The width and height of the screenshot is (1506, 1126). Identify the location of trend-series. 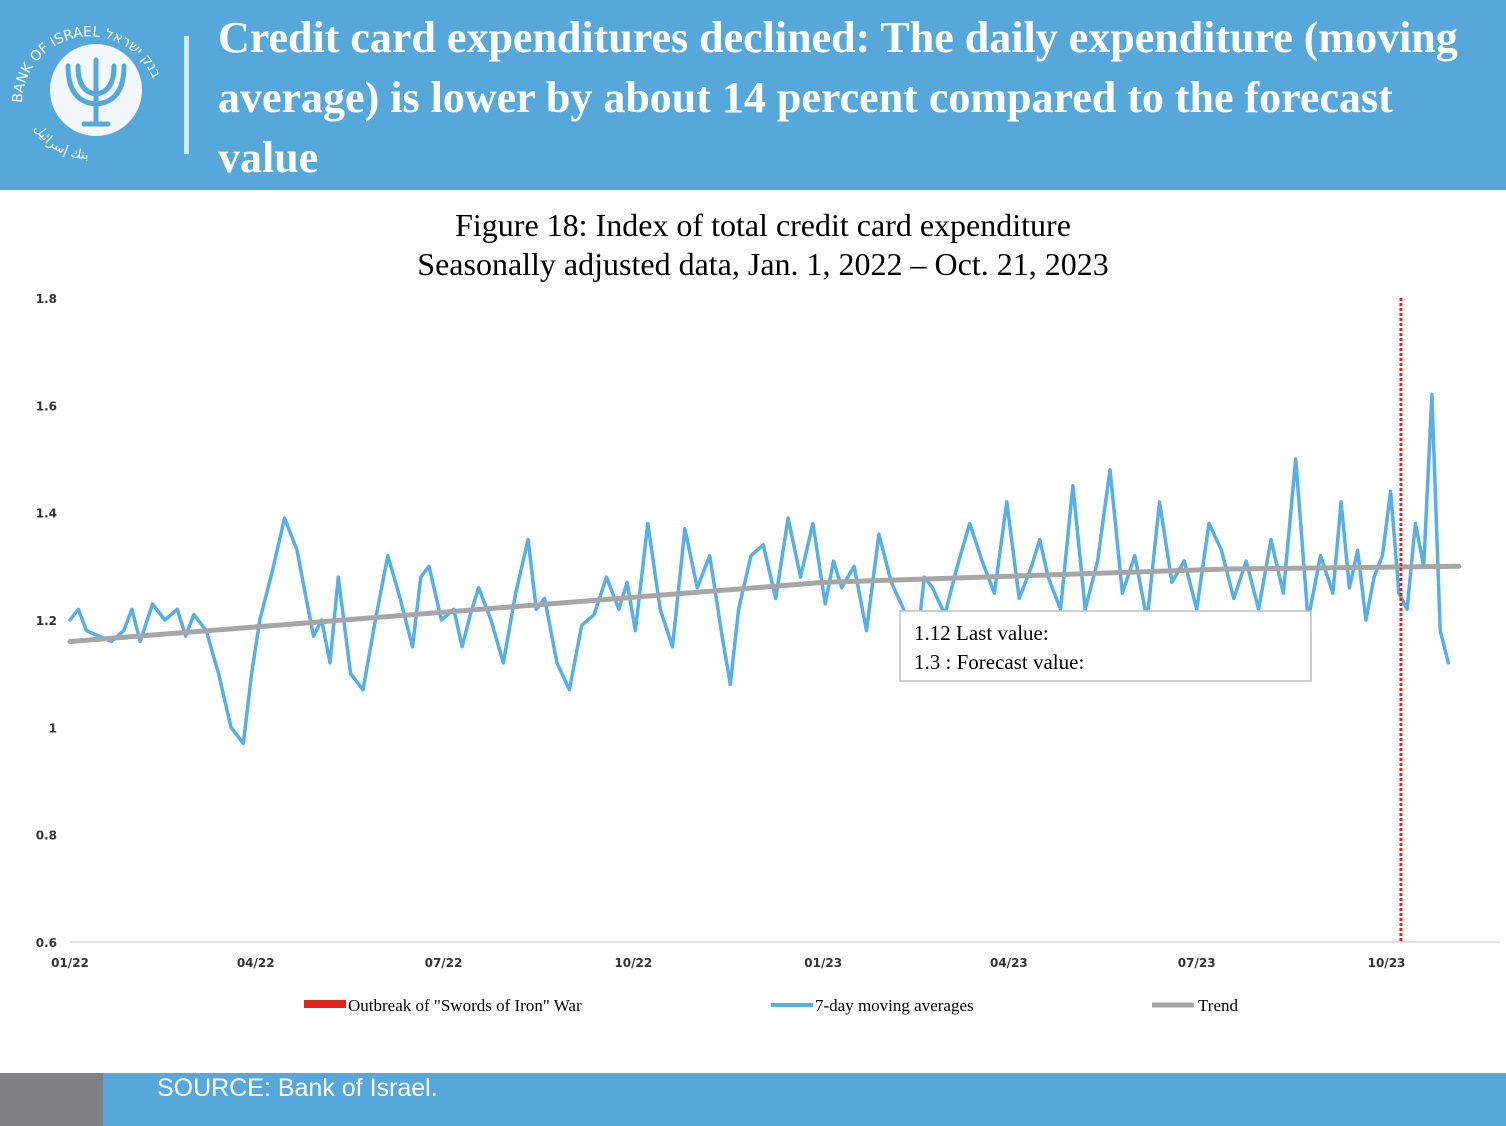
(764, 603).